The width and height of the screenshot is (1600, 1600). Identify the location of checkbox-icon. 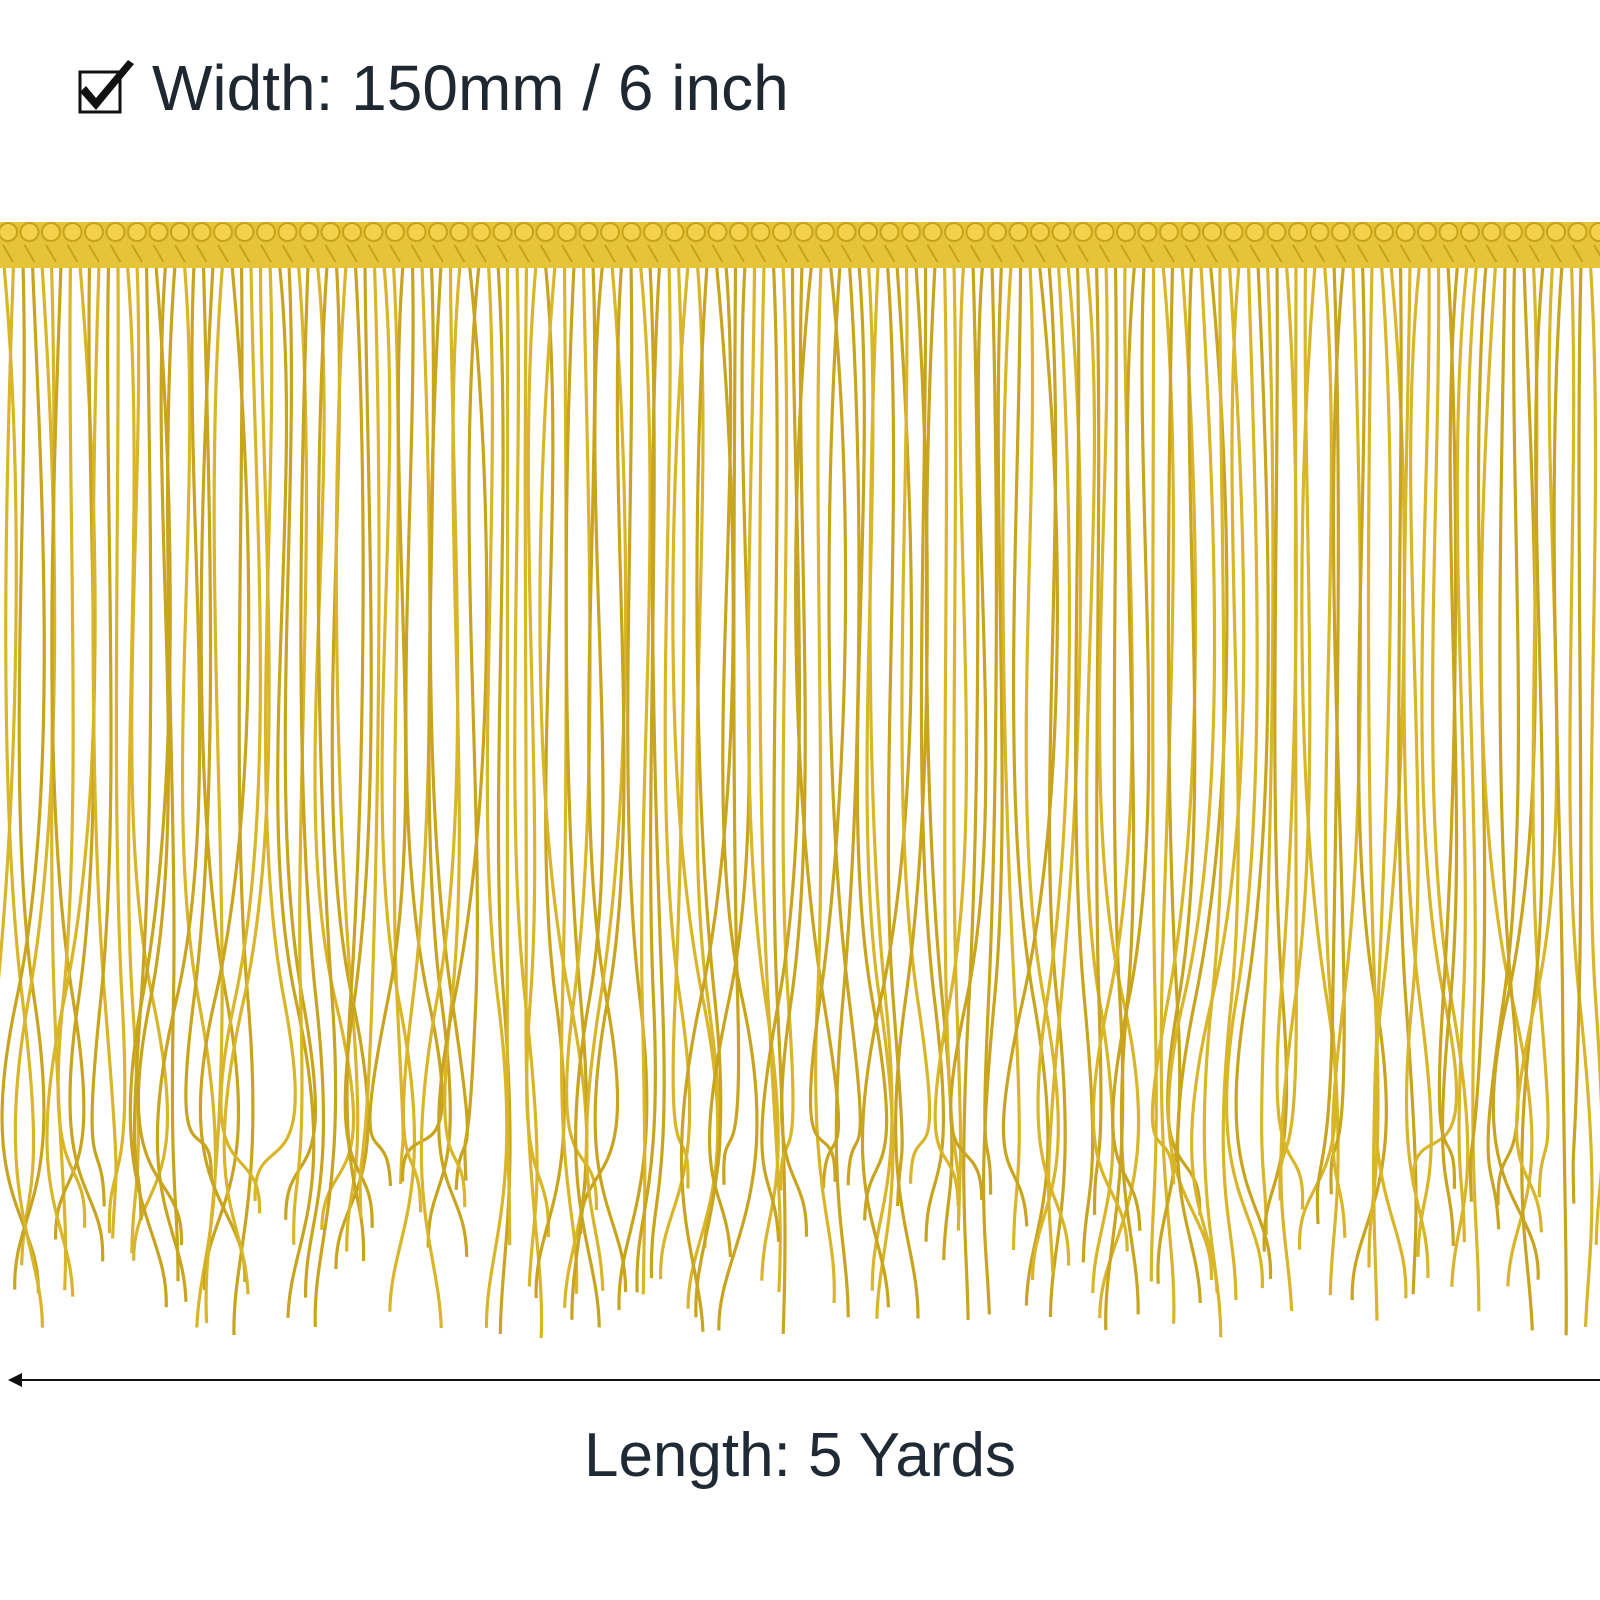
(106, 87).